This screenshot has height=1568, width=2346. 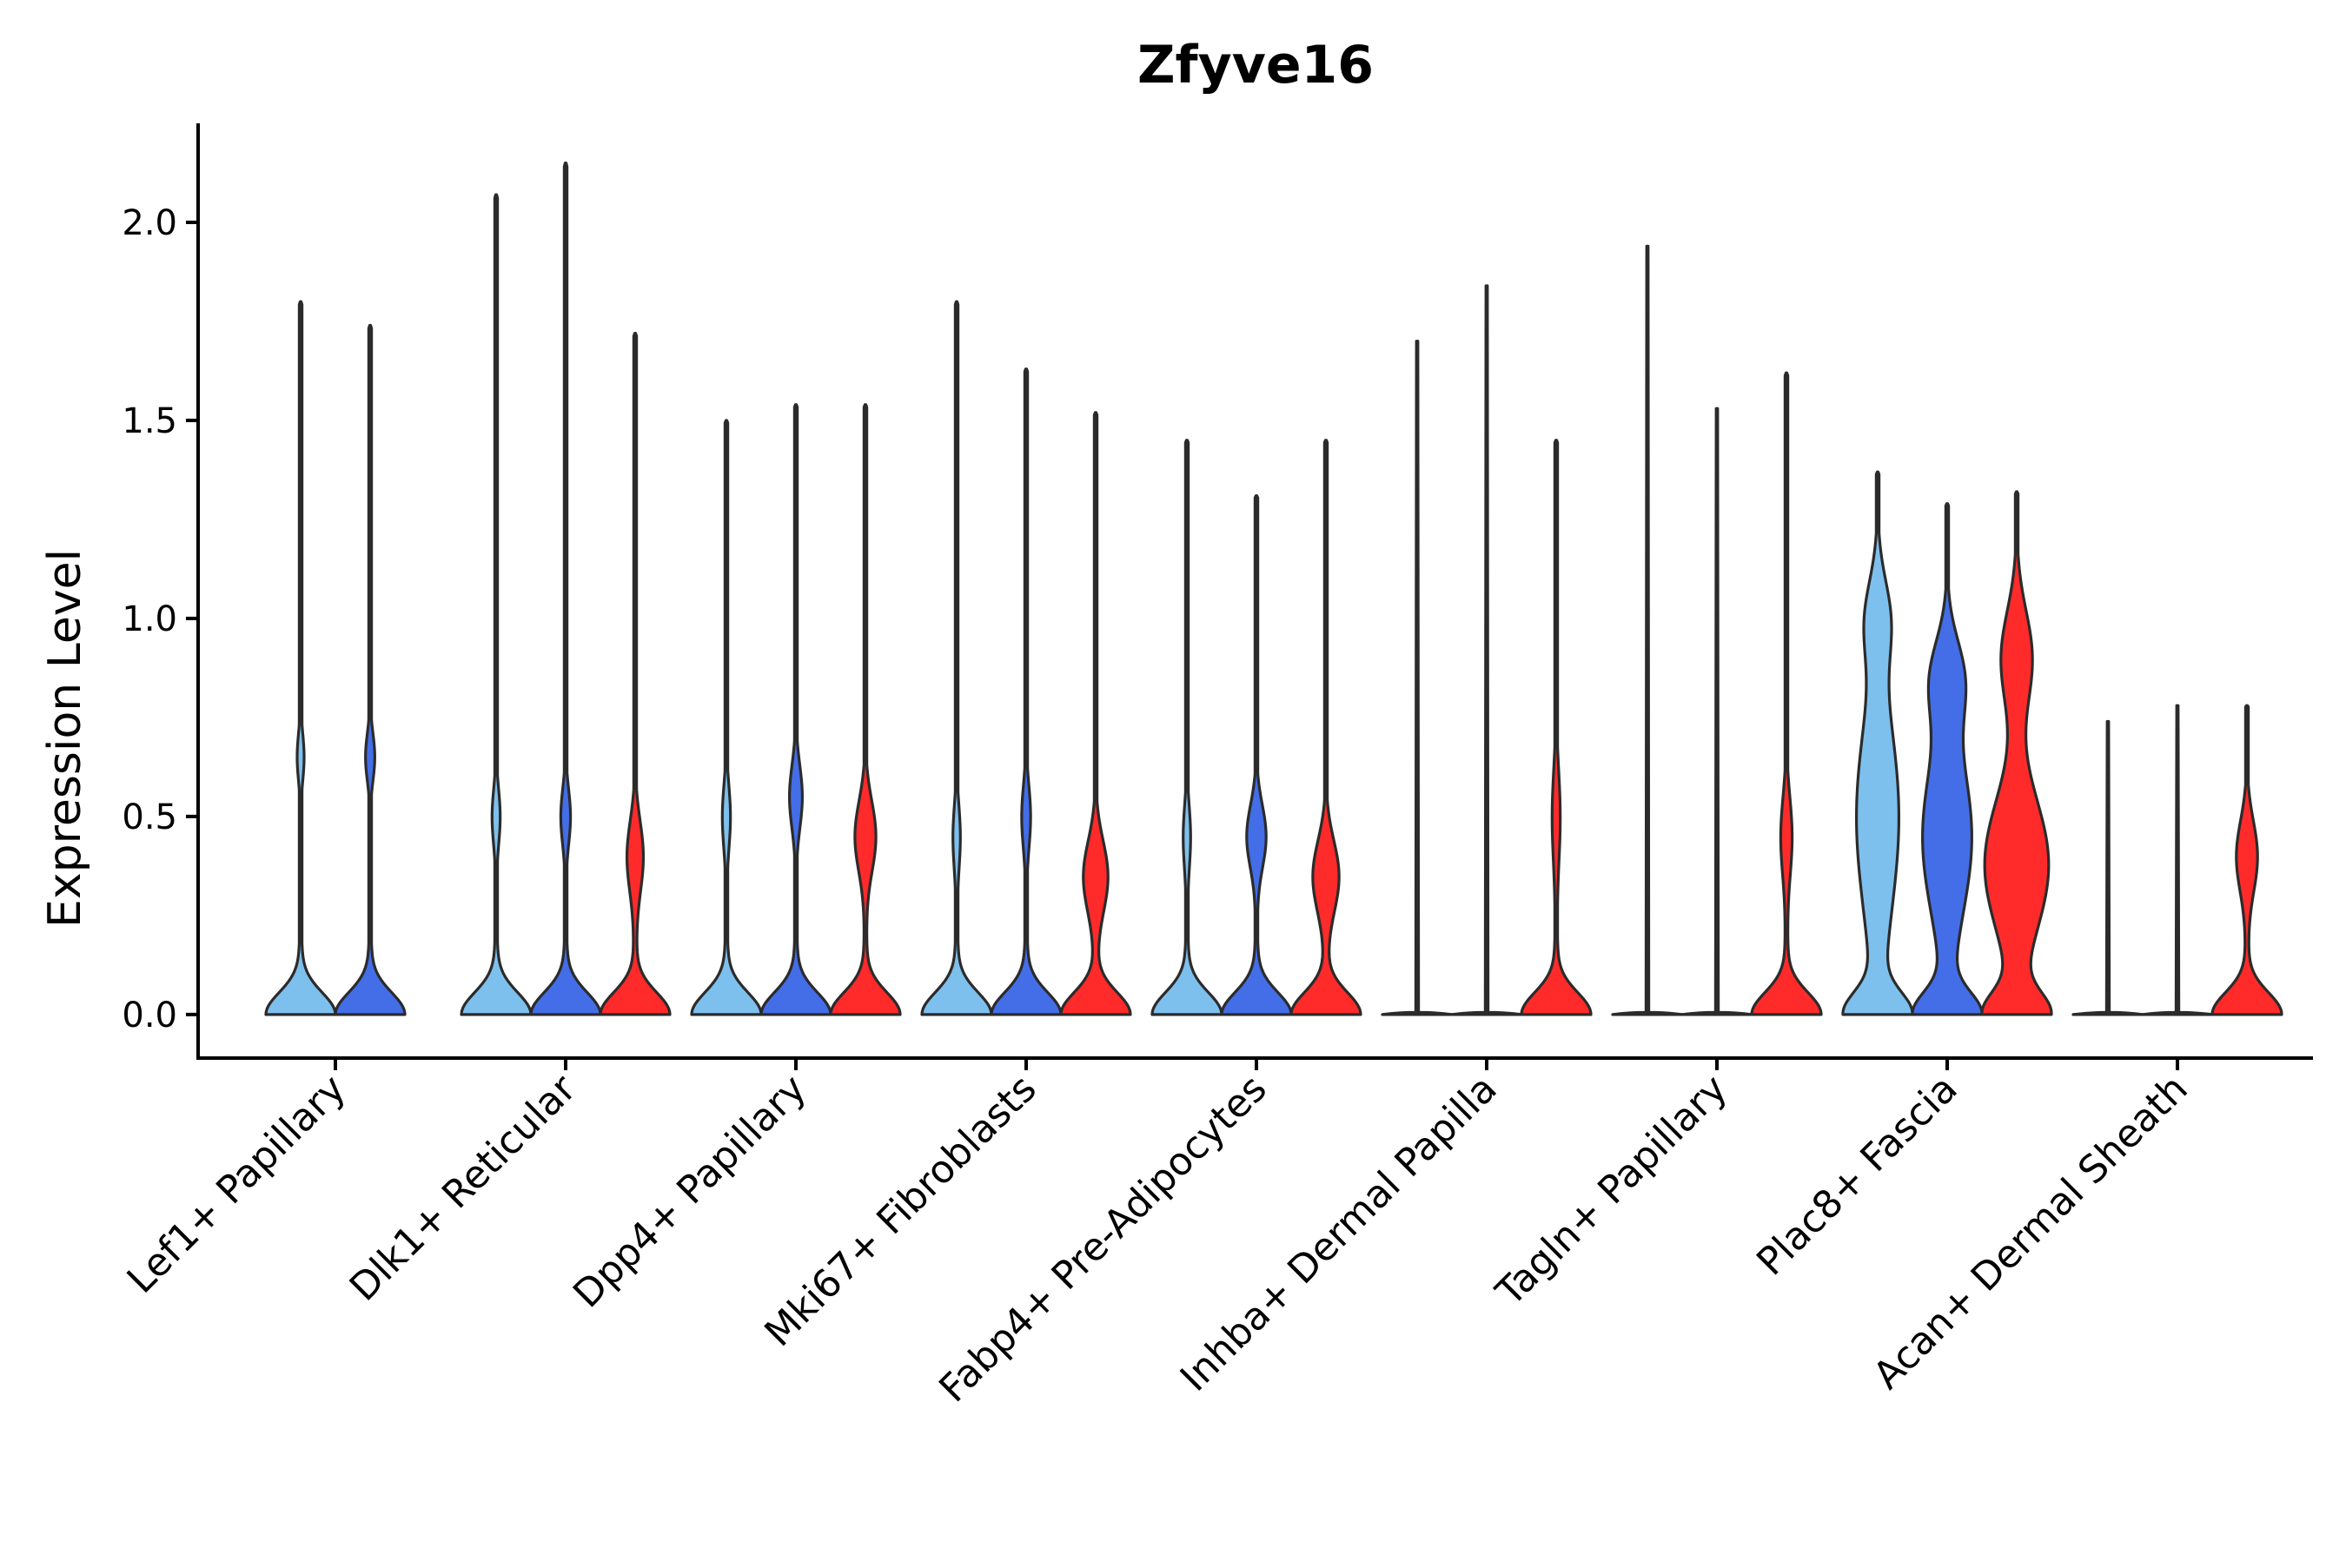 What do you see at coordinates (237, 1184) in the screenshot?
I see `x-tick-label-lef1-papillary: Lef1+ Papillary` at bounding box center [237, 1184].